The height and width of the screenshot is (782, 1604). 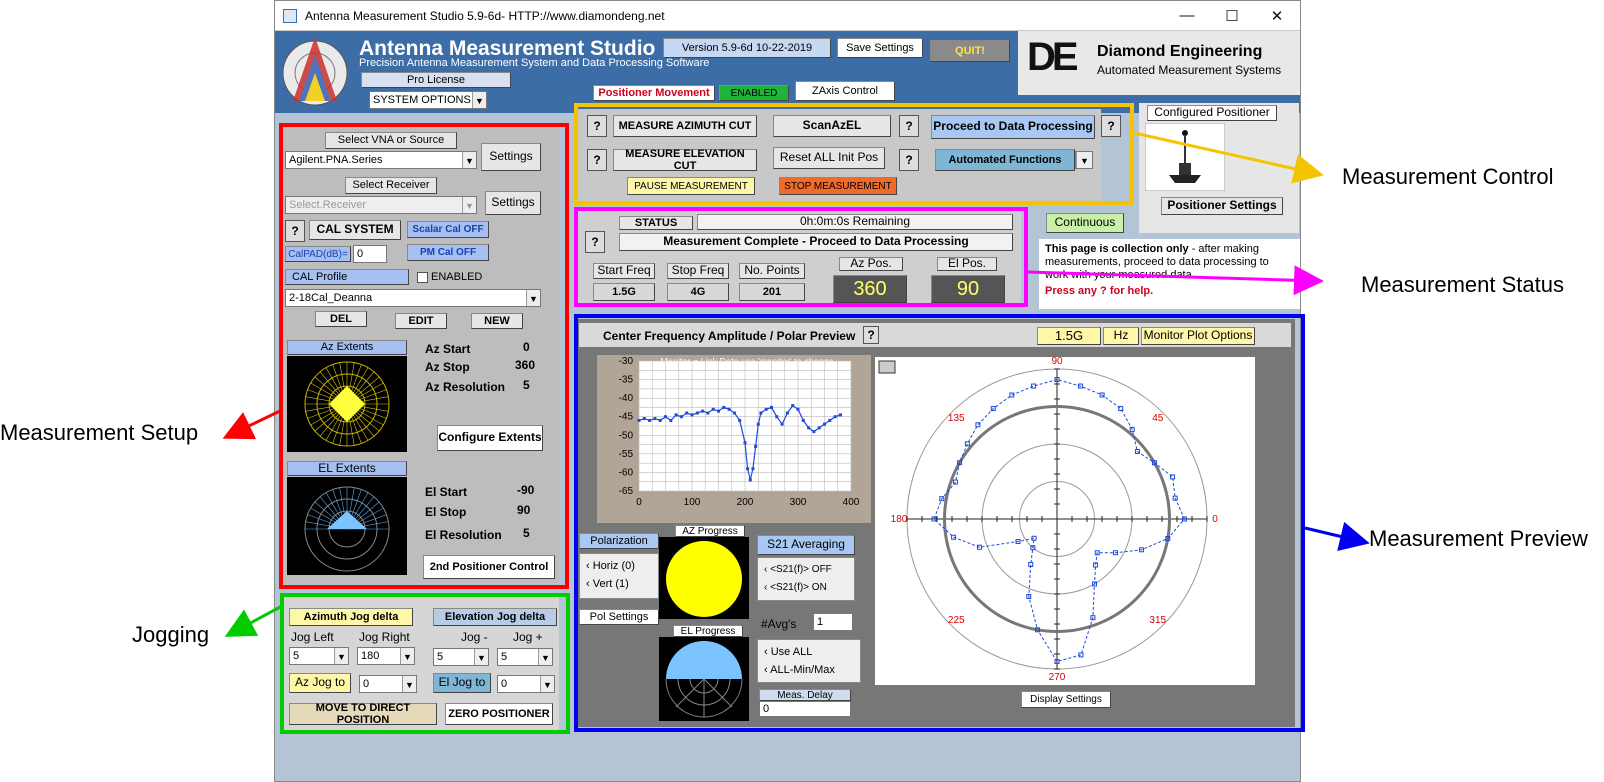 I want to click on jog-minus-dropdown: 5 ▼, so click(x=461, y=657).